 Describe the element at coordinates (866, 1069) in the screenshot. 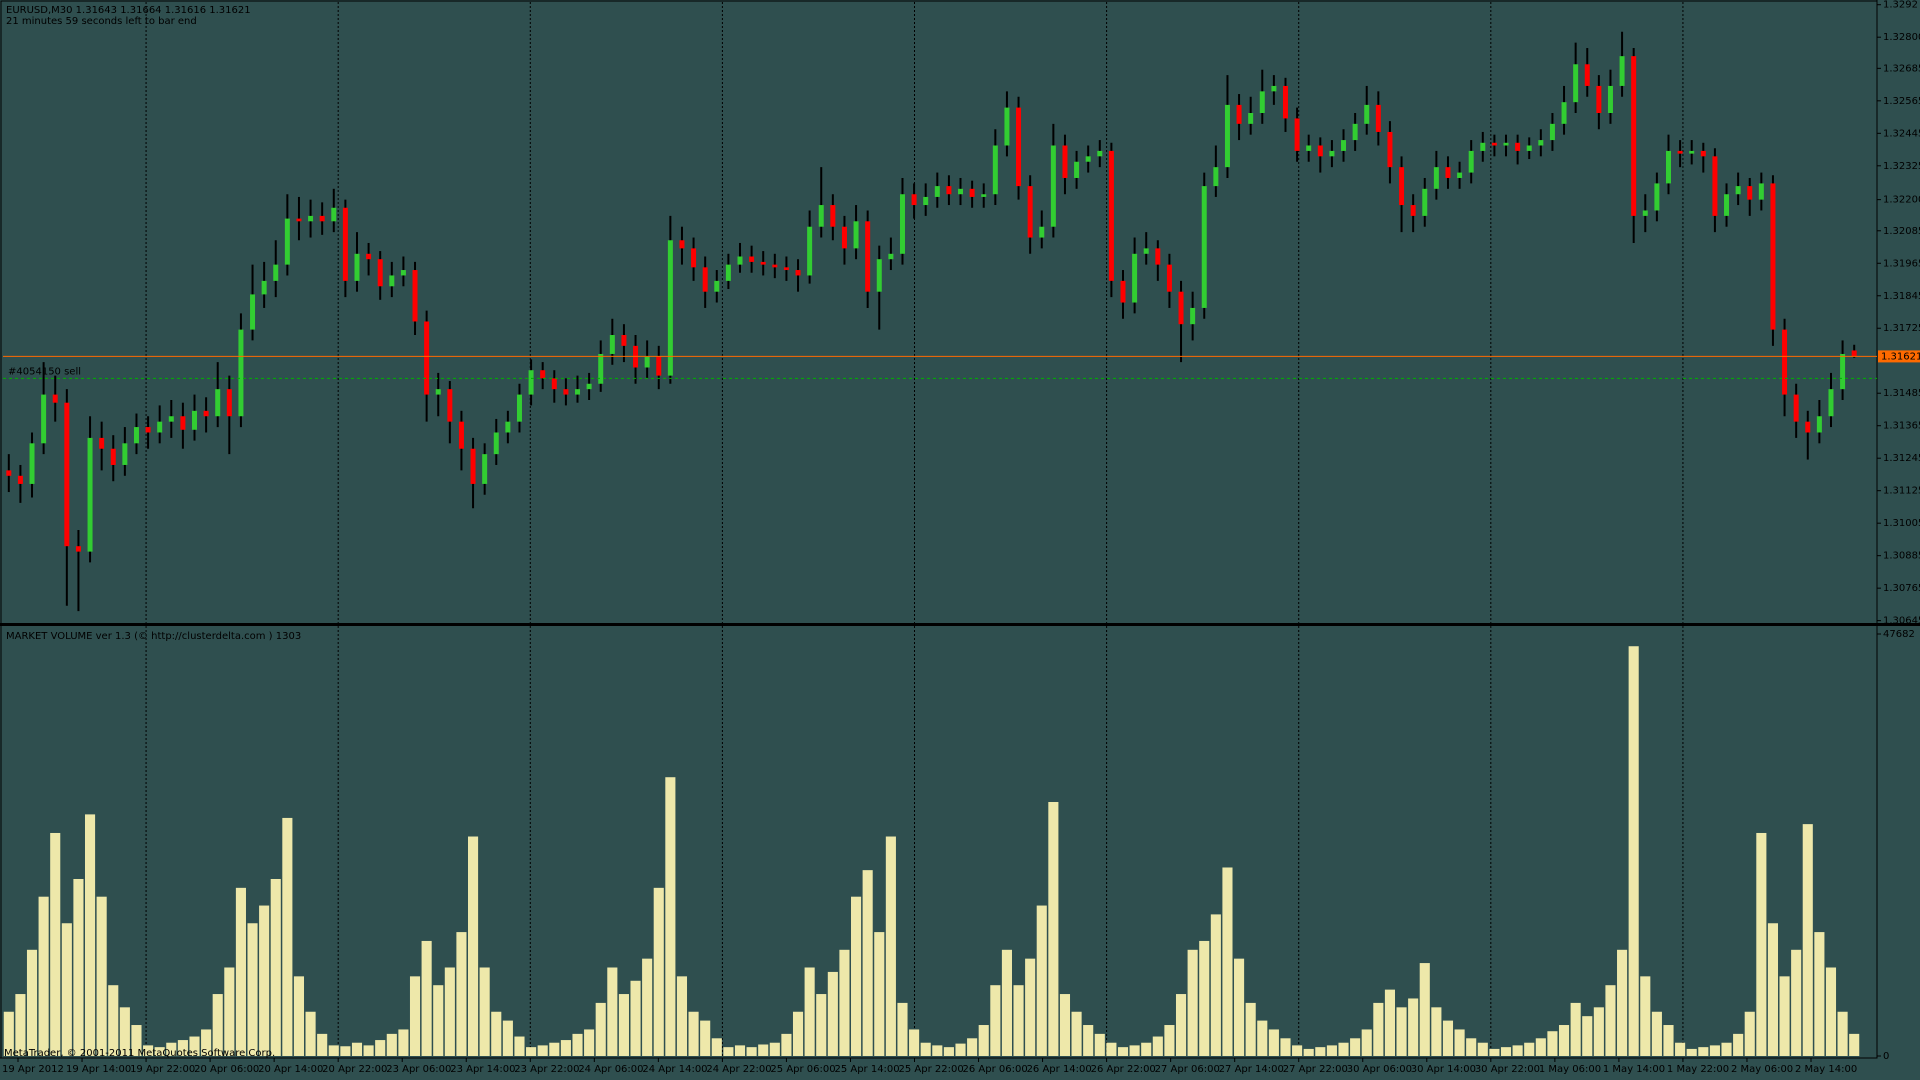

I see `x-tick-label: 25 Apr 14:00` at that location.